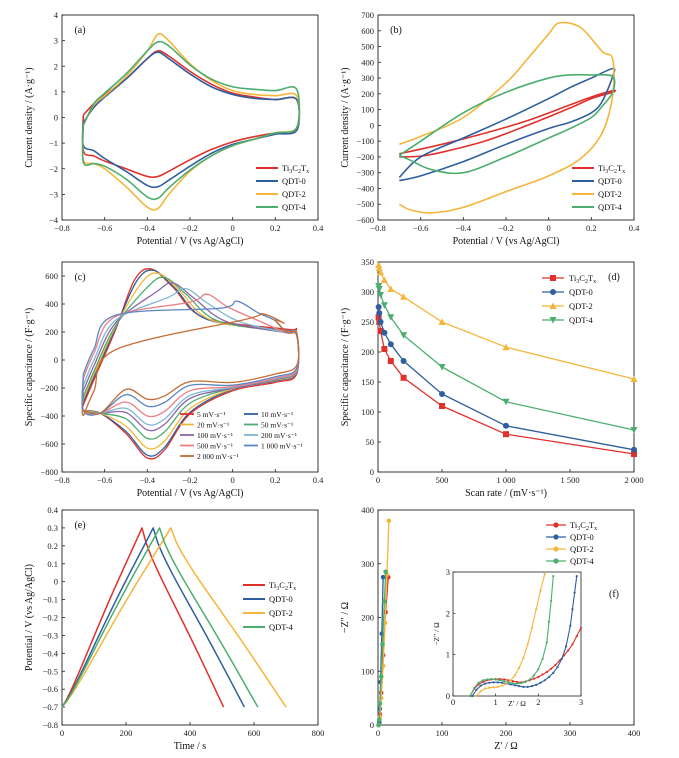 The height and width of the screenshot is (758, 679). What do you see at coordinates (365, 141) in the screenshot?
I see `y-tick-label: −100` at bounding box center [365, 141].